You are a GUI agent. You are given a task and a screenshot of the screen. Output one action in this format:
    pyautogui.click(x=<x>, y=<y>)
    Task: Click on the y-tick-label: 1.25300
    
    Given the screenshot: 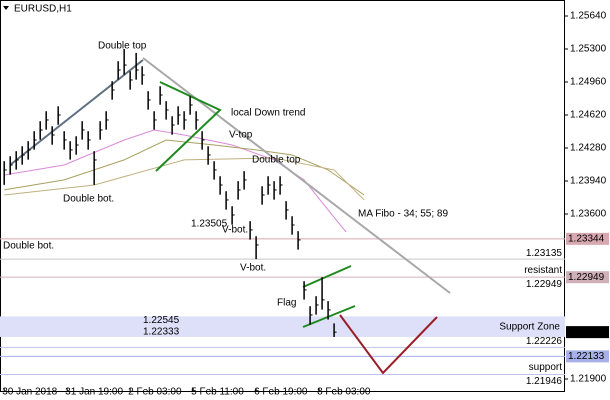 What is the action you would take?
    pyautogui.click(x=588, y=49)
    